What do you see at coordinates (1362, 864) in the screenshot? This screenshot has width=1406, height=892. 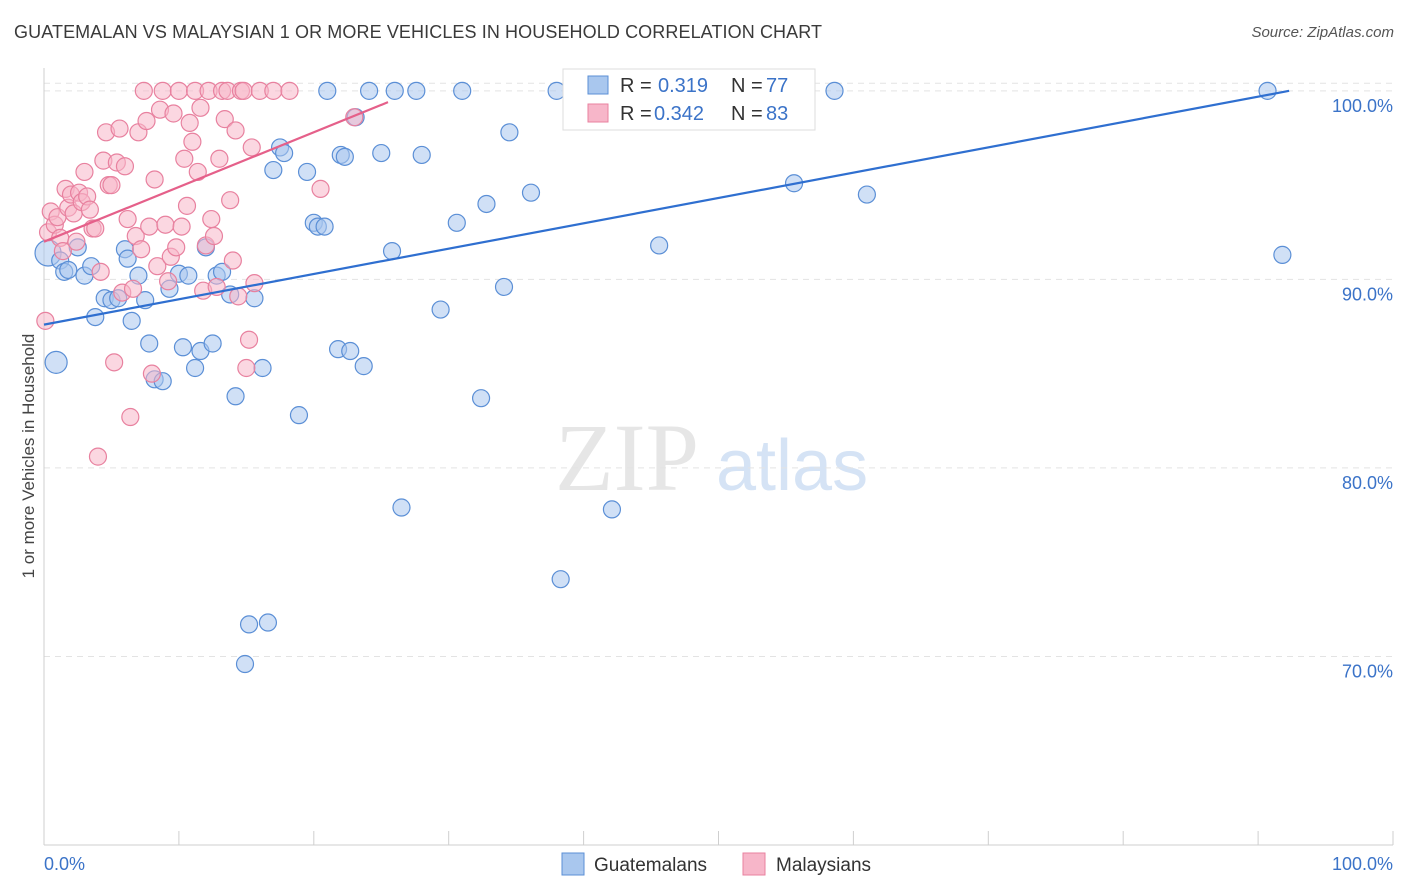 I see `x-tick-label-max: 100.0%` at bounding box center [1362, 864].